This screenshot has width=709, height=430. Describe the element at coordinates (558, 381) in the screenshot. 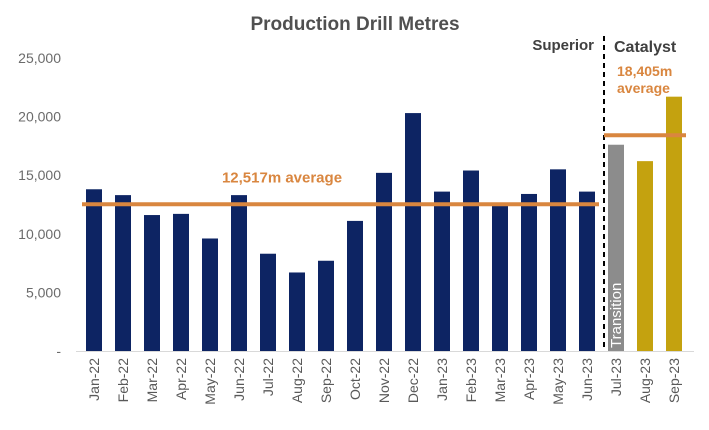

I see `x-tick-label: May-23` at that location.